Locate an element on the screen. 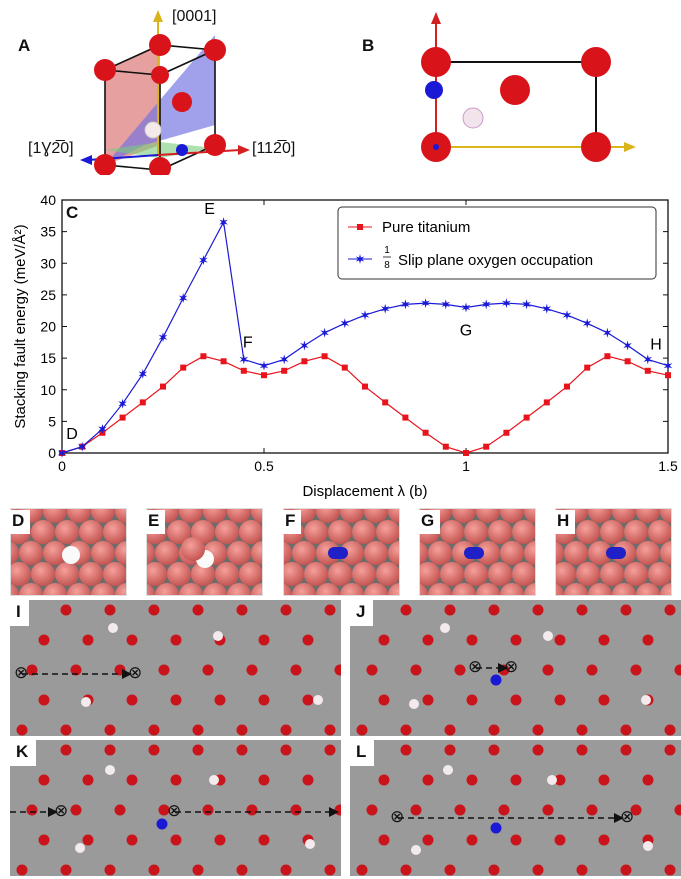 The width and height of the screenshot is (681, 879). axis-label-1-210: [1Ɣ2̅0] is located at coordinates (51, 148).